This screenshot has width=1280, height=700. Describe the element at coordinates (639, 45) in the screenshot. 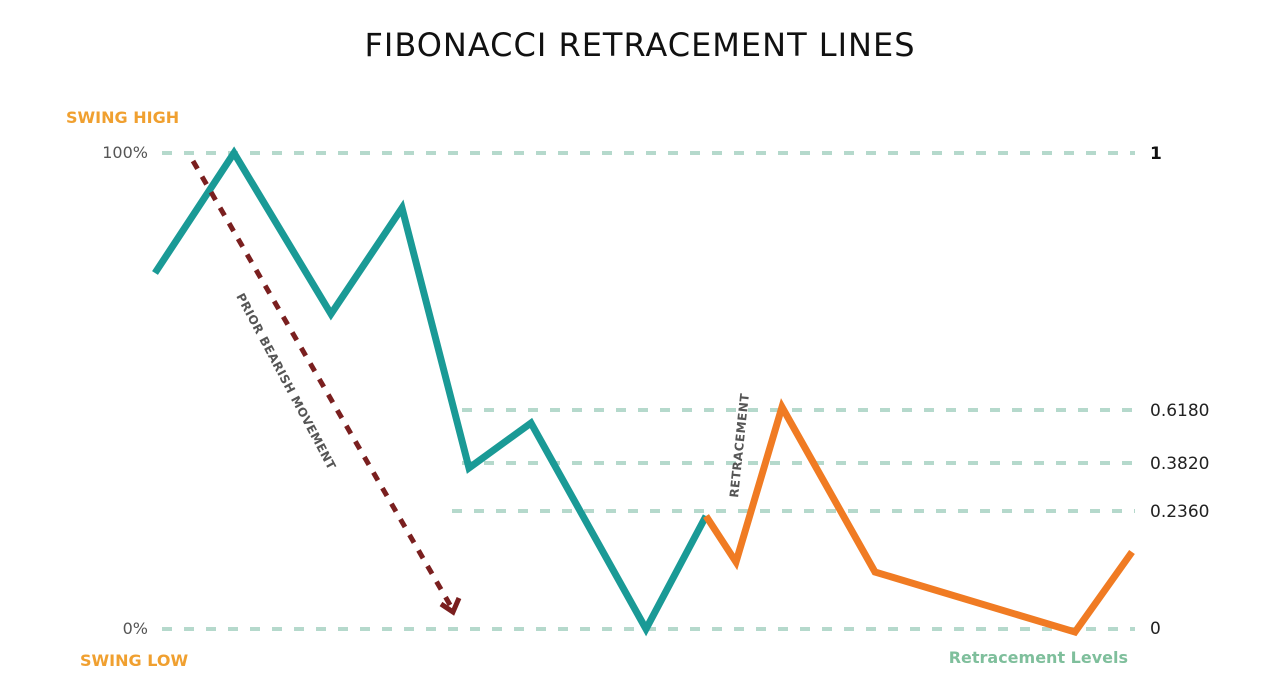

I see `page-title: FIBONACCI RETRACEMENT LINES` at that location.